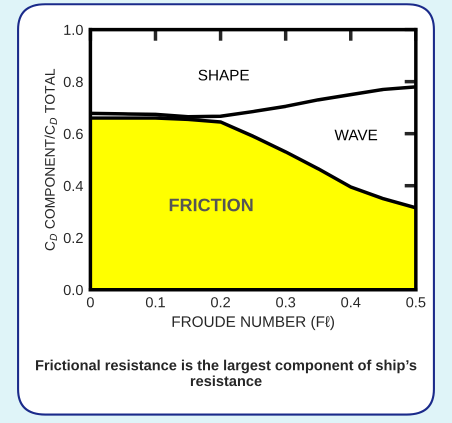 This screenshot has height=423, width=452. I want to click on x-tick-label: 0.4, so click(350, 302).